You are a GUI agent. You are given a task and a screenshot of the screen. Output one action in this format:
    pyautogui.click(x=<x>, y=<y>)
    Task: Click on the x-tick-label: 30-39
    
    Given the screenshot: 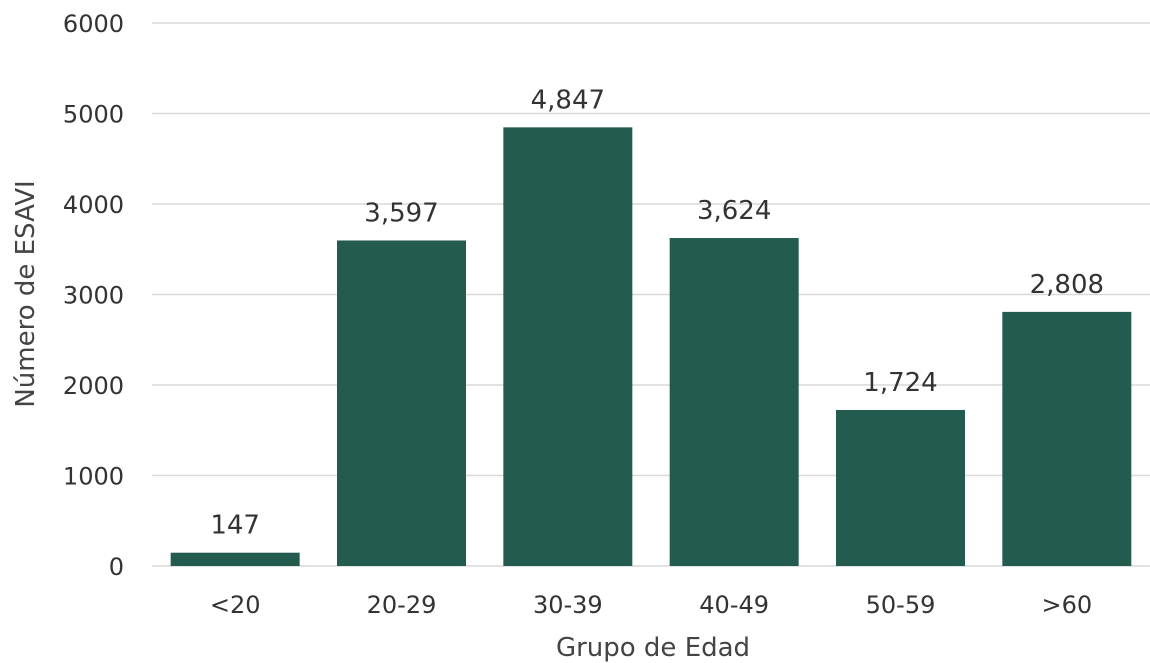 What is the action you would take?
    pyautogui.click(x=568, y=605)
    